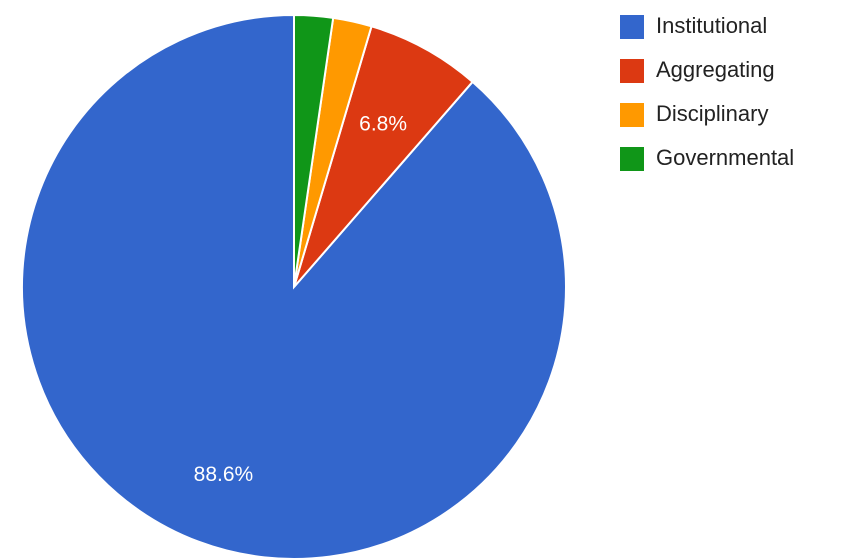  I want to click on legend-label-institutional: Institutional, so click(711, 25).